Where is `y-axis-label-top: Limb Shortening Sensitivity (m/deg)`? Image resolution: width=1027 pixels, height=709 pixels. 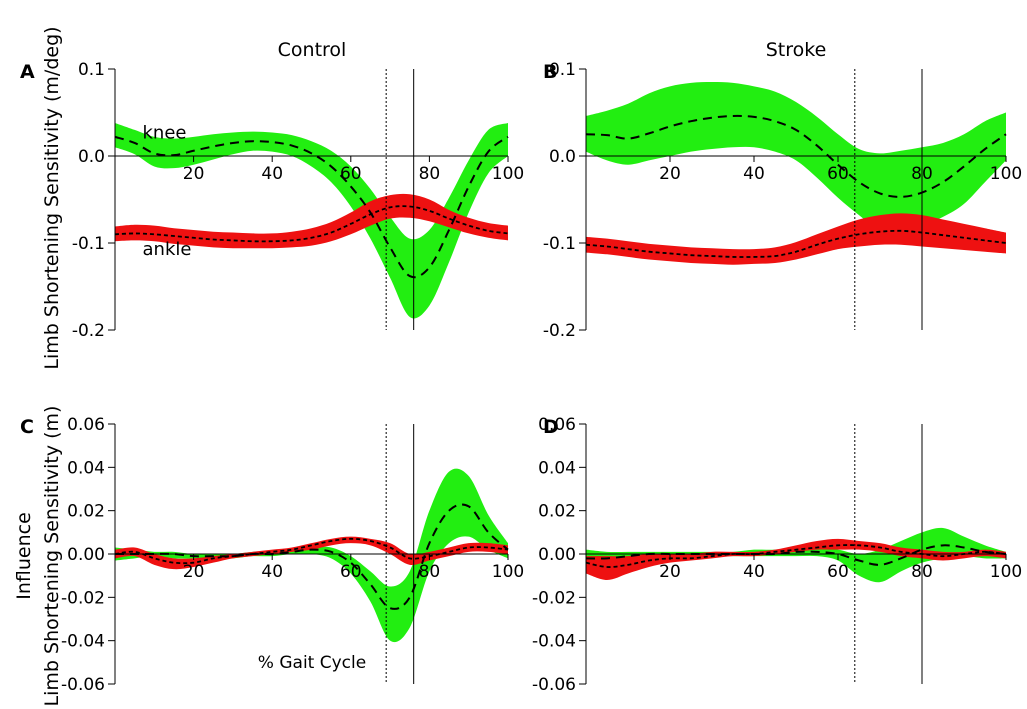 y-axis-label-top: Limb Shortening Sensitivity (m/deg) is located at coordinates (52, 197).